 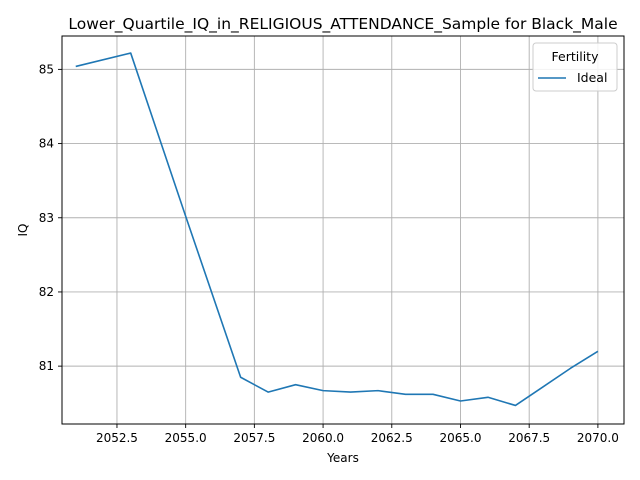 I want to click on y-axis-ticks: 81 82 83 84 85, so click(x=50, y=217).